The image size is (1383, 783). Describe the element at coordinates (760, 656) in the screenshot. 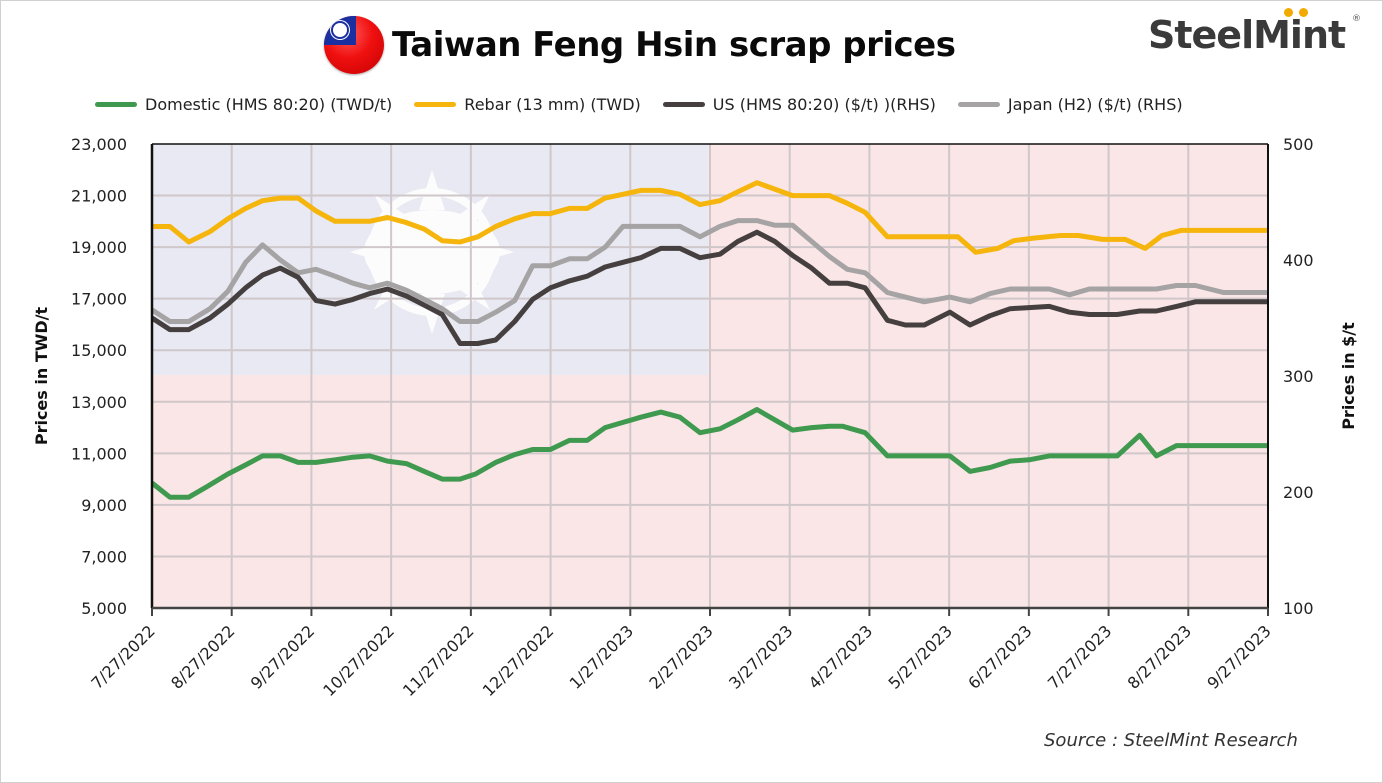

I see `x-tick-label: 3/27/2023` at that location.